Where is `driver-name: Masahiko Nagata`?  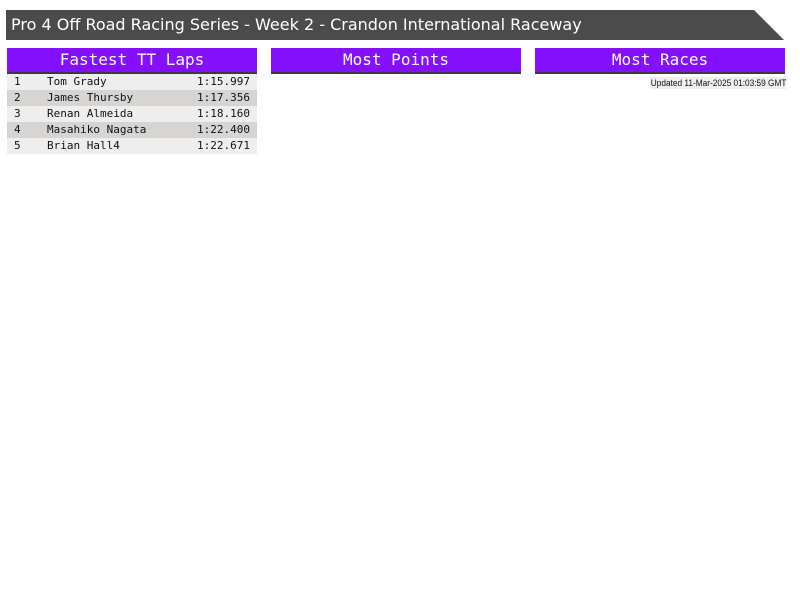 driver-name: Masahiko Nagata is located at coordinates (97, 129).